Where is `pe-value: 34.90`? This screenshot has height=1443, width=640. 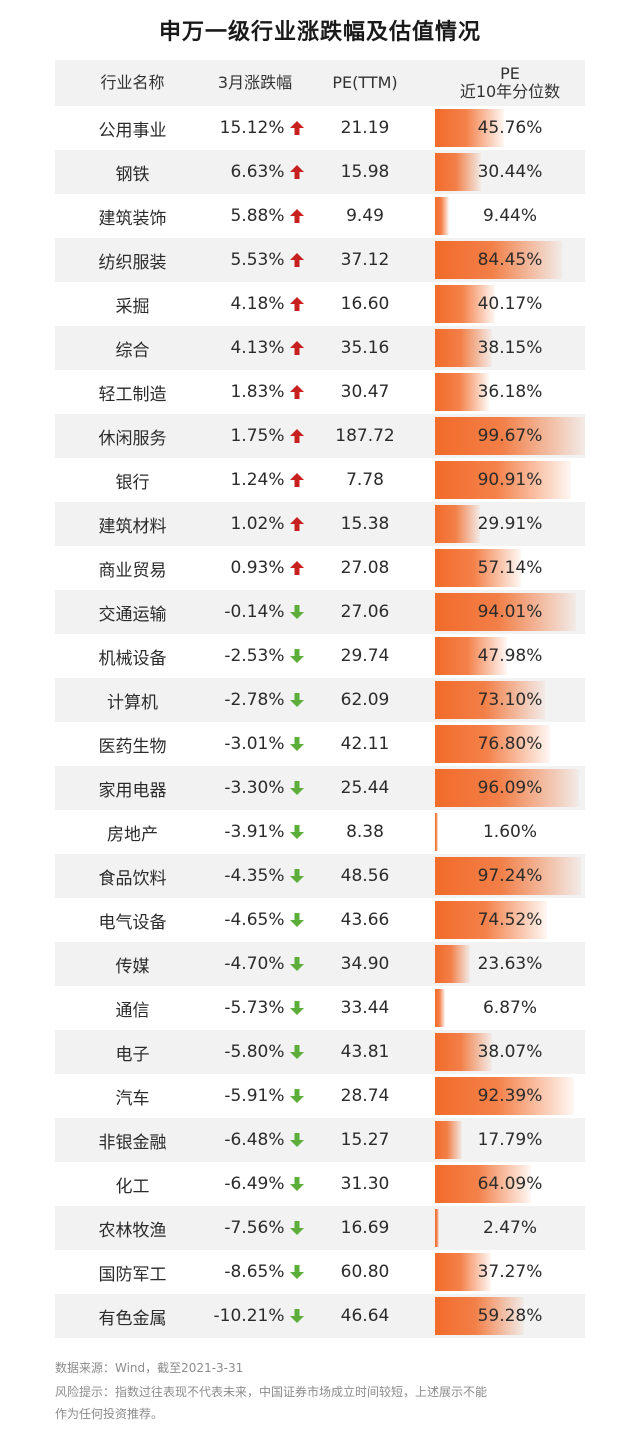 pe-value: 34.90 is located at coordinates (365, 964).